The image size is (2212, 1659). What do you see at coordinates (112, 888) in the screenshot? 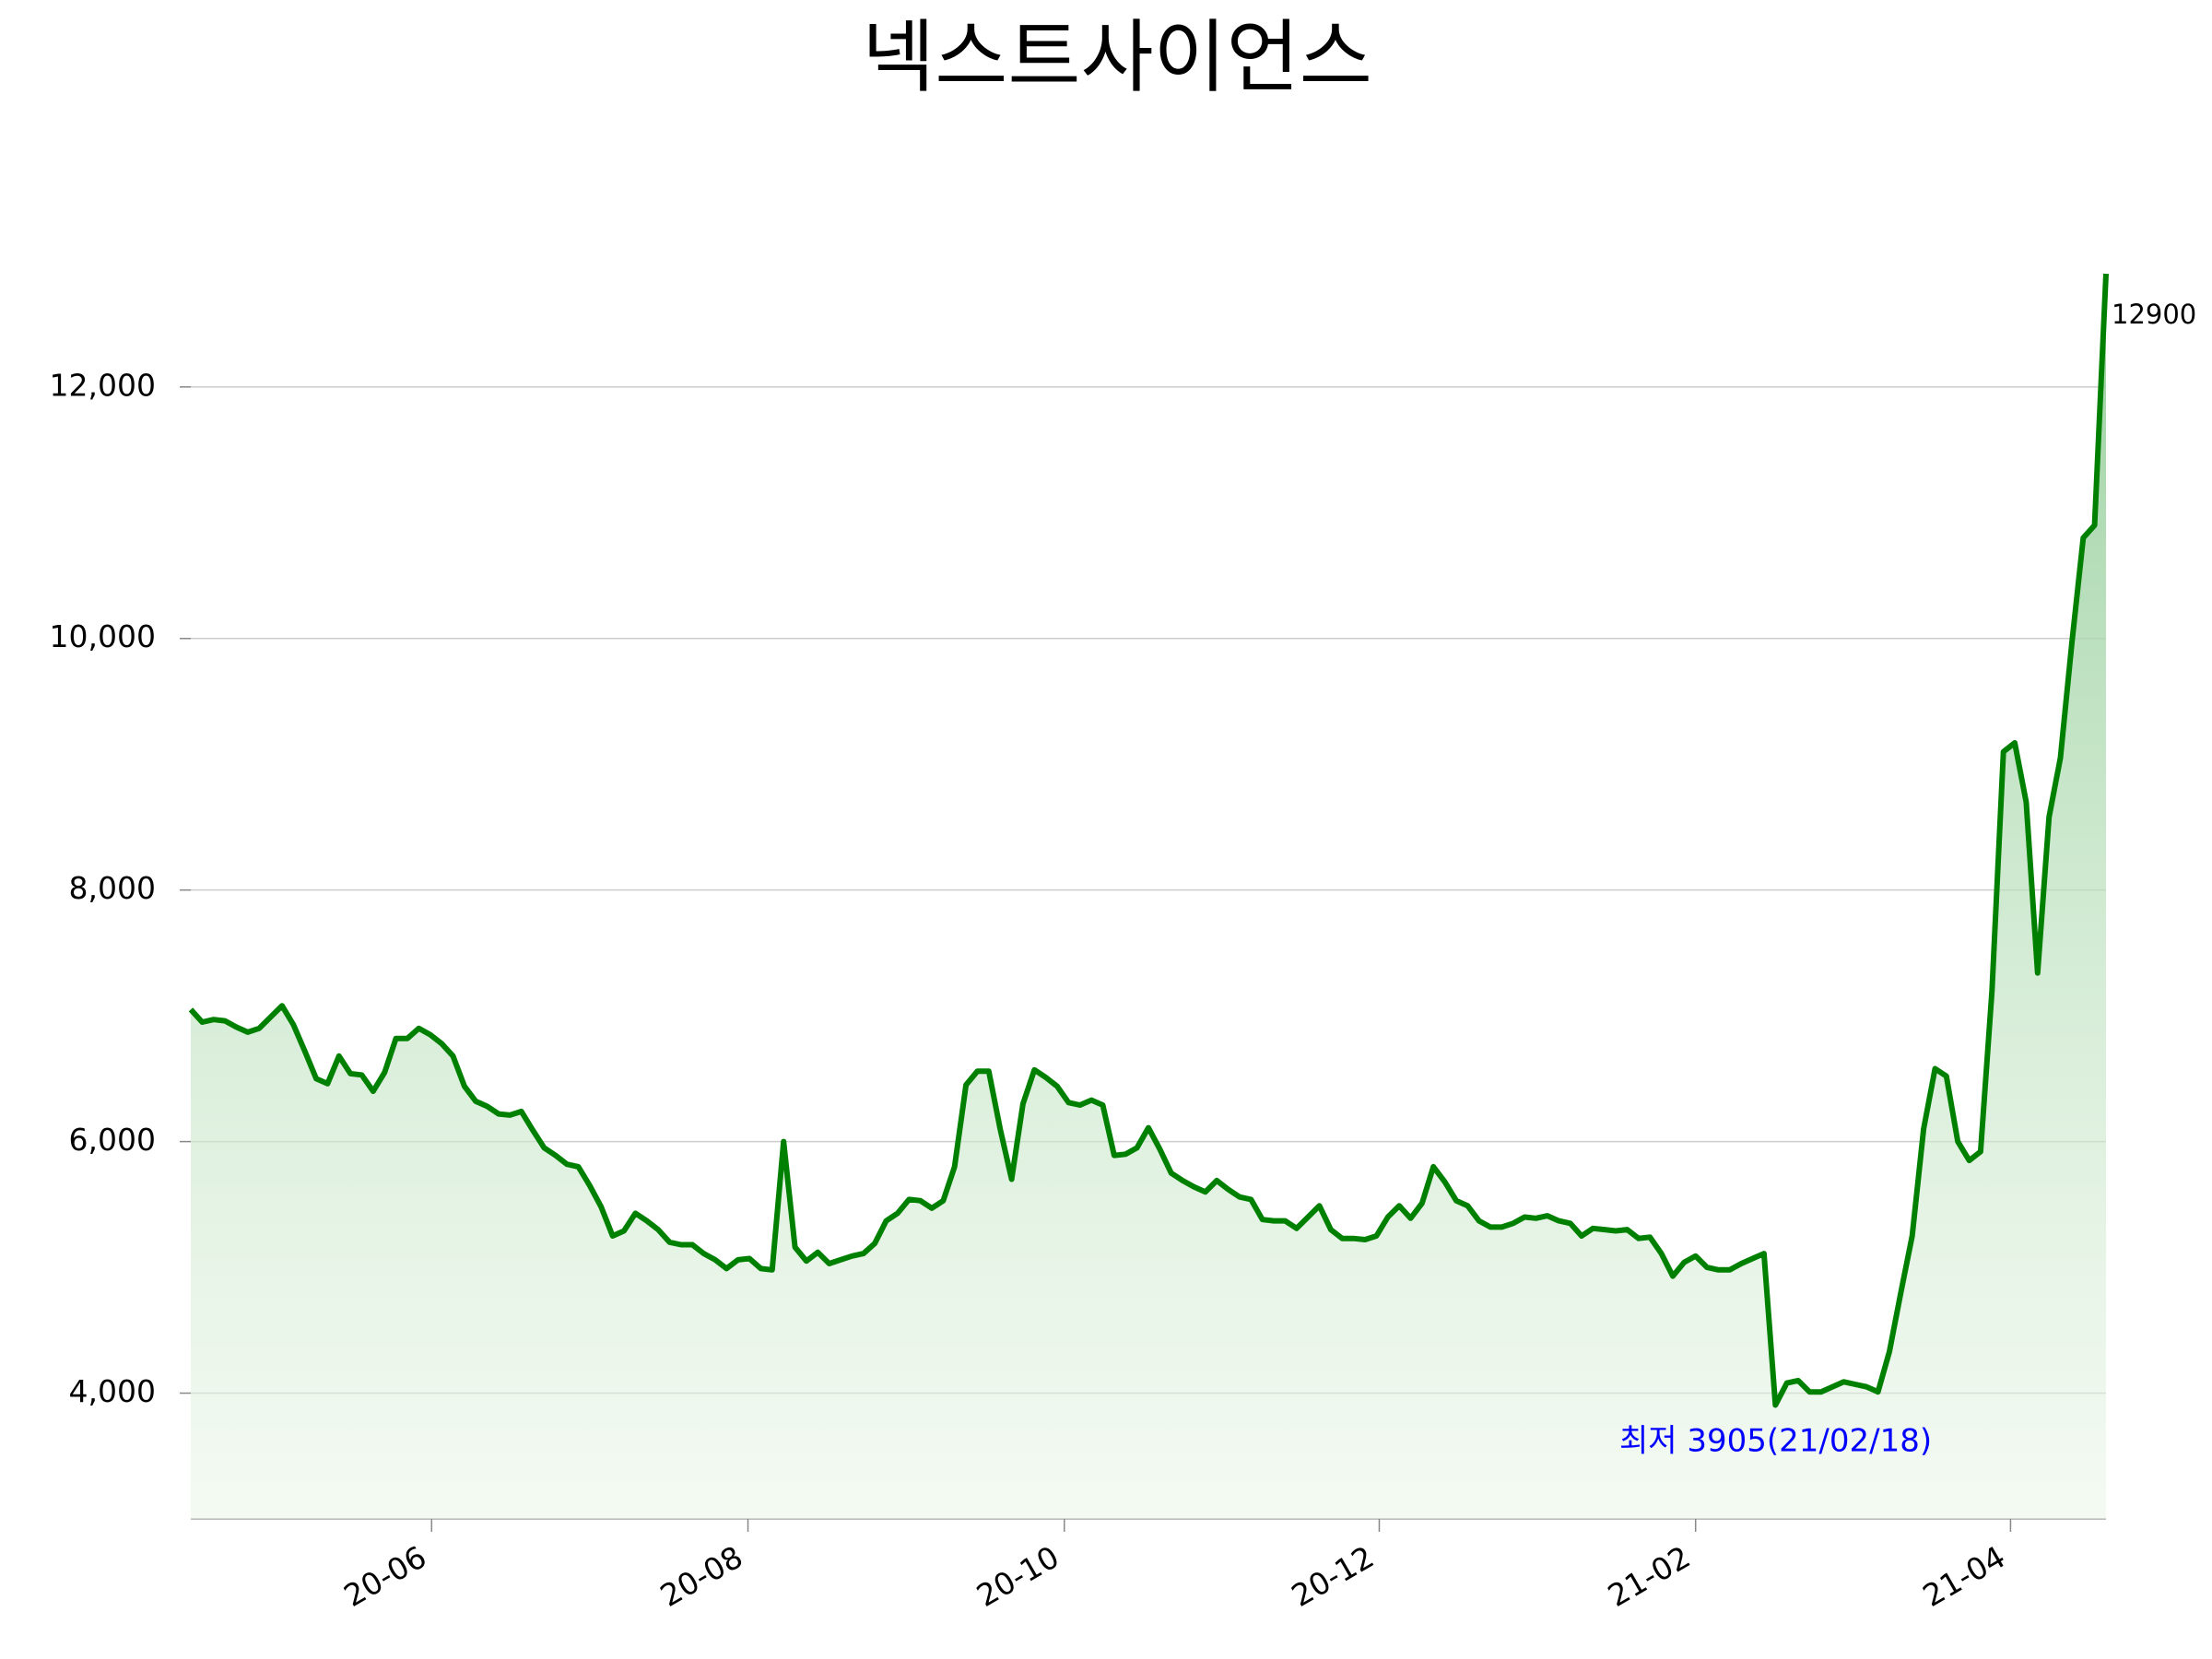
I see `y-tick-label: 8,000` at bounding box center [112, 888].